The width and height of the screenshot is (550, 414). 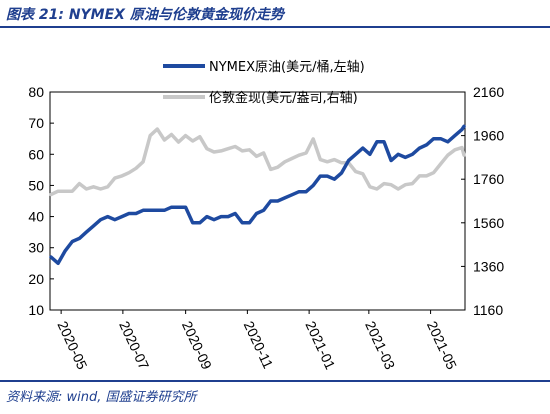 What do you see at coordinates (36, 217) in the screenshot?
I see `left-tick-label: 40` at bounding box center [36, 217].